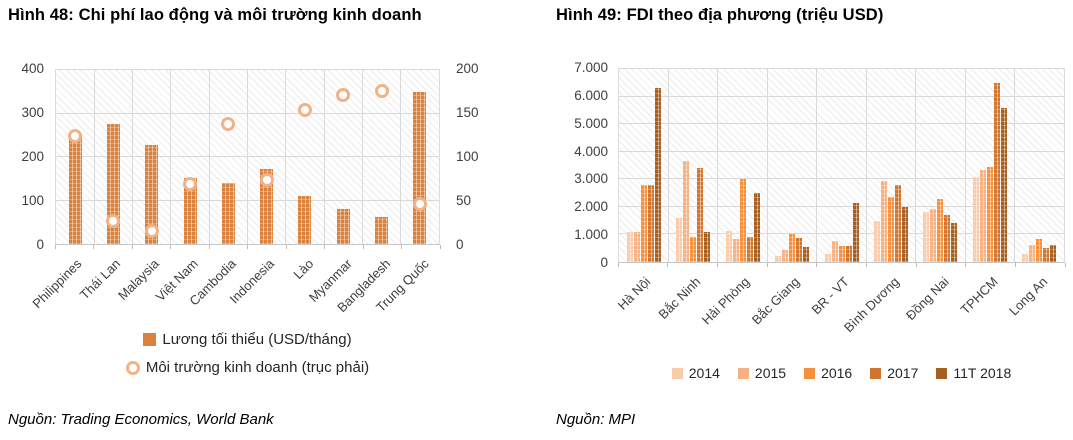 This screenshot has width=1073, height=440. I want to click on legend-label: 2017, so click(903, 373).